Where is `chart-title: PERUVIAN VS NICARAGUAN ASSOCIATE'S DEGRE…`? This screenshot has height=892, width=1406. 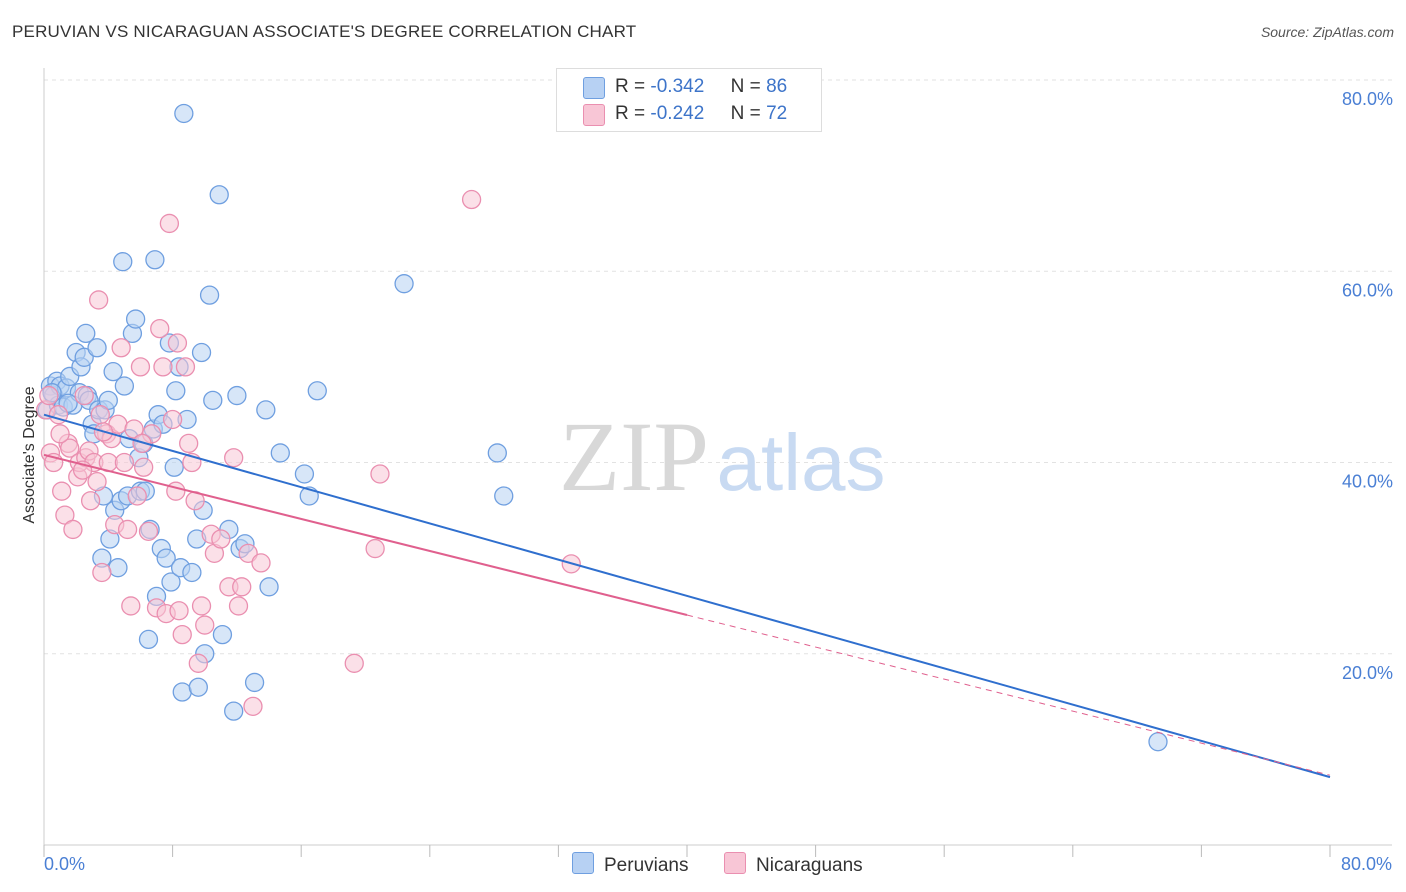 chart-title: PERUVIAN VS NICARAGUAN ASSOCIATE'S DEGRE… is located at coordinates (324, 31).